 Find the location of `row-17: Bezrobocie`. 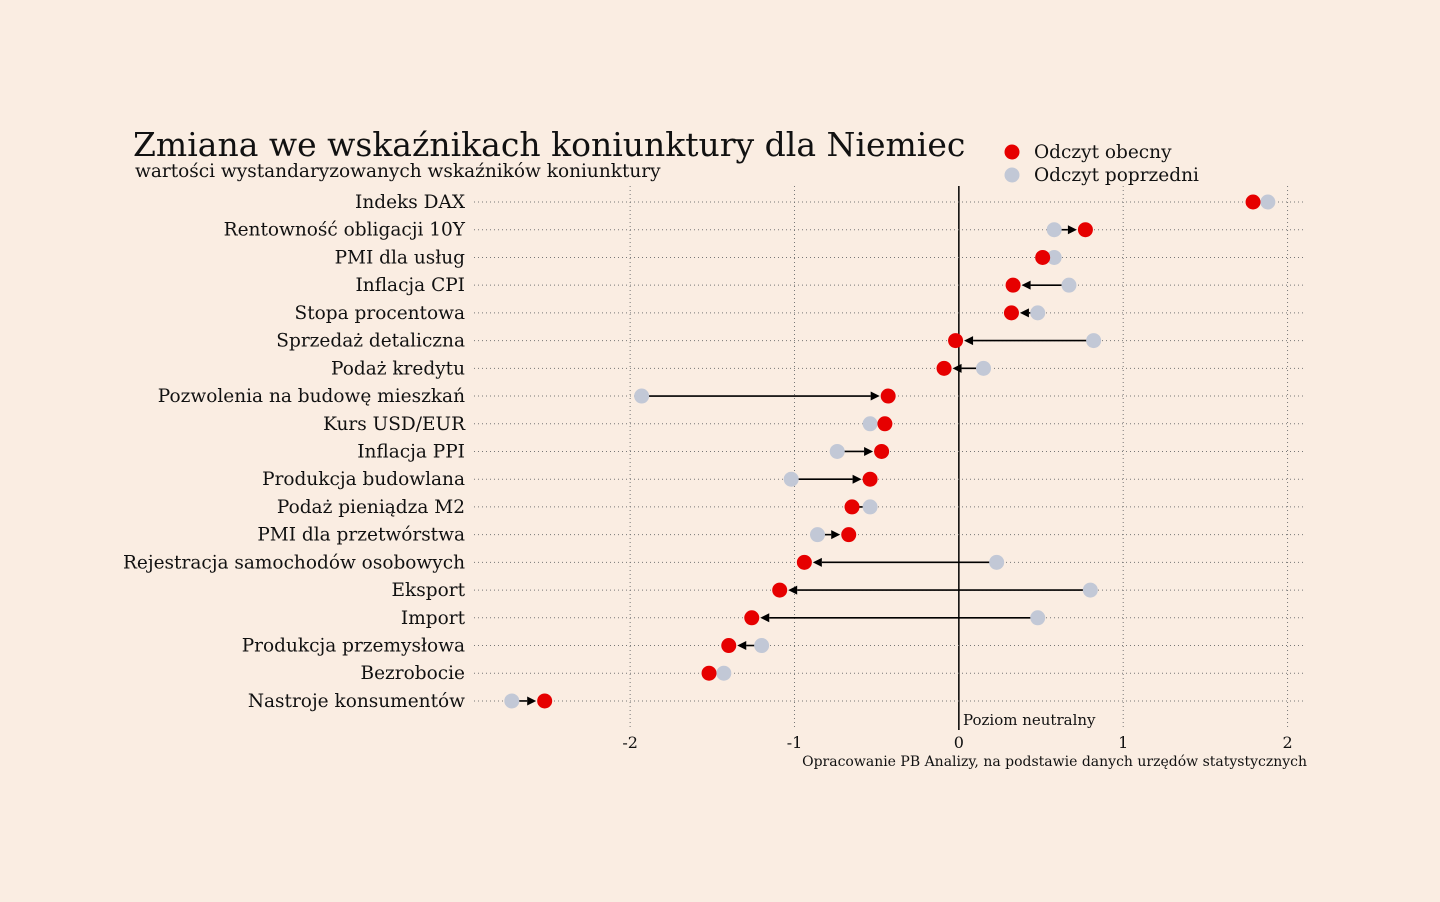

row-17: Bezrobocie is located at coordinates (832, 673).